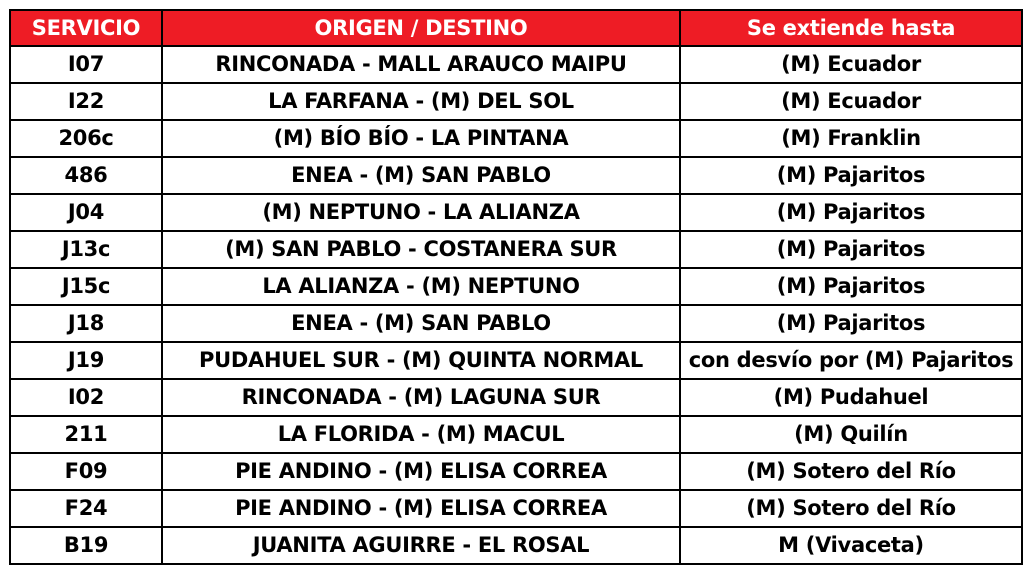 Image resolution: width=1030 pixels, height=586 pixels. What do you see at coordinates (86, 138) in the screenshot?
I see `cell-servicio: 206c` at bounding box center [86, 138].